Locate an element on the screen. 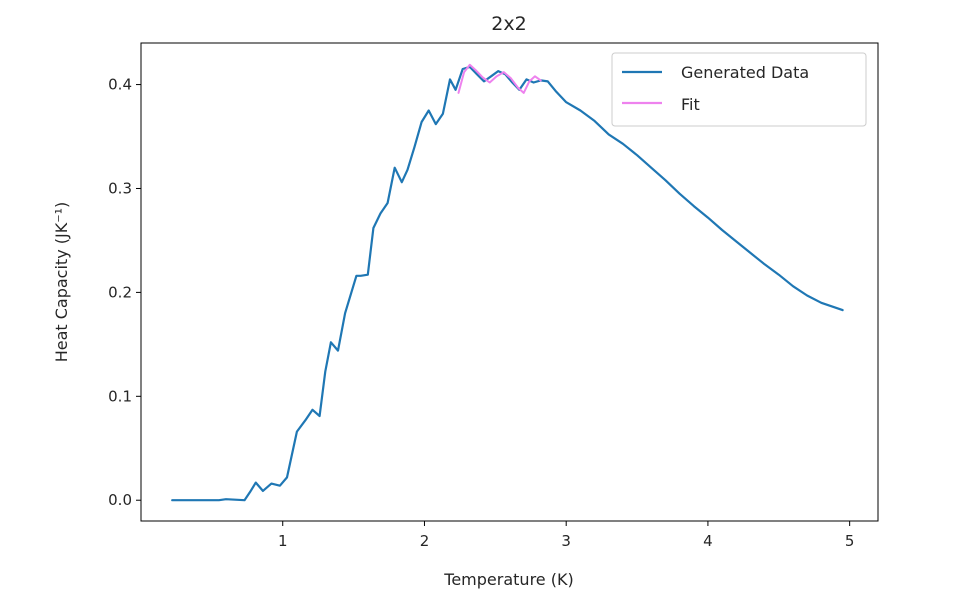 This screenshot has height=599, width=977. x-axis: 1 2 3 4 5 is located at coordinates (566, 535).